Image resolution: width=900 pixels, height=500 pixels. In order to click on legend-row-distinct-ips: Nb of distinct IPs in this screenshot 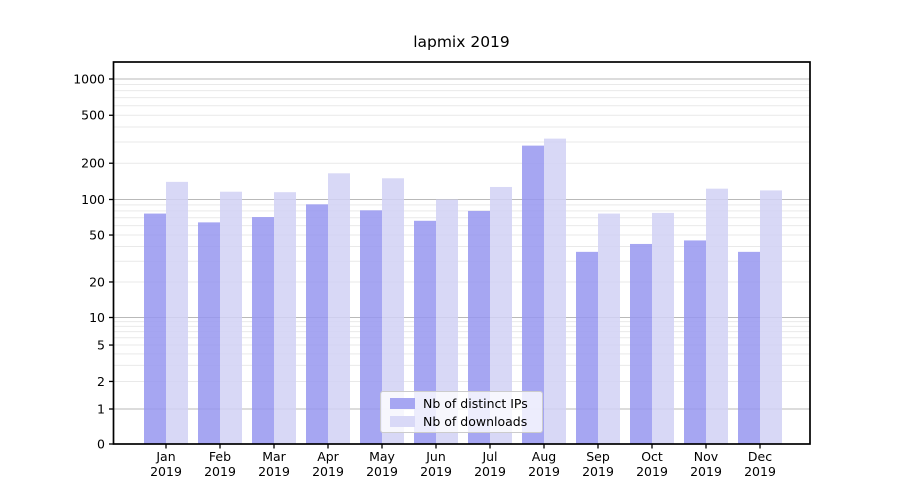, I will do `click(461, 403)`.